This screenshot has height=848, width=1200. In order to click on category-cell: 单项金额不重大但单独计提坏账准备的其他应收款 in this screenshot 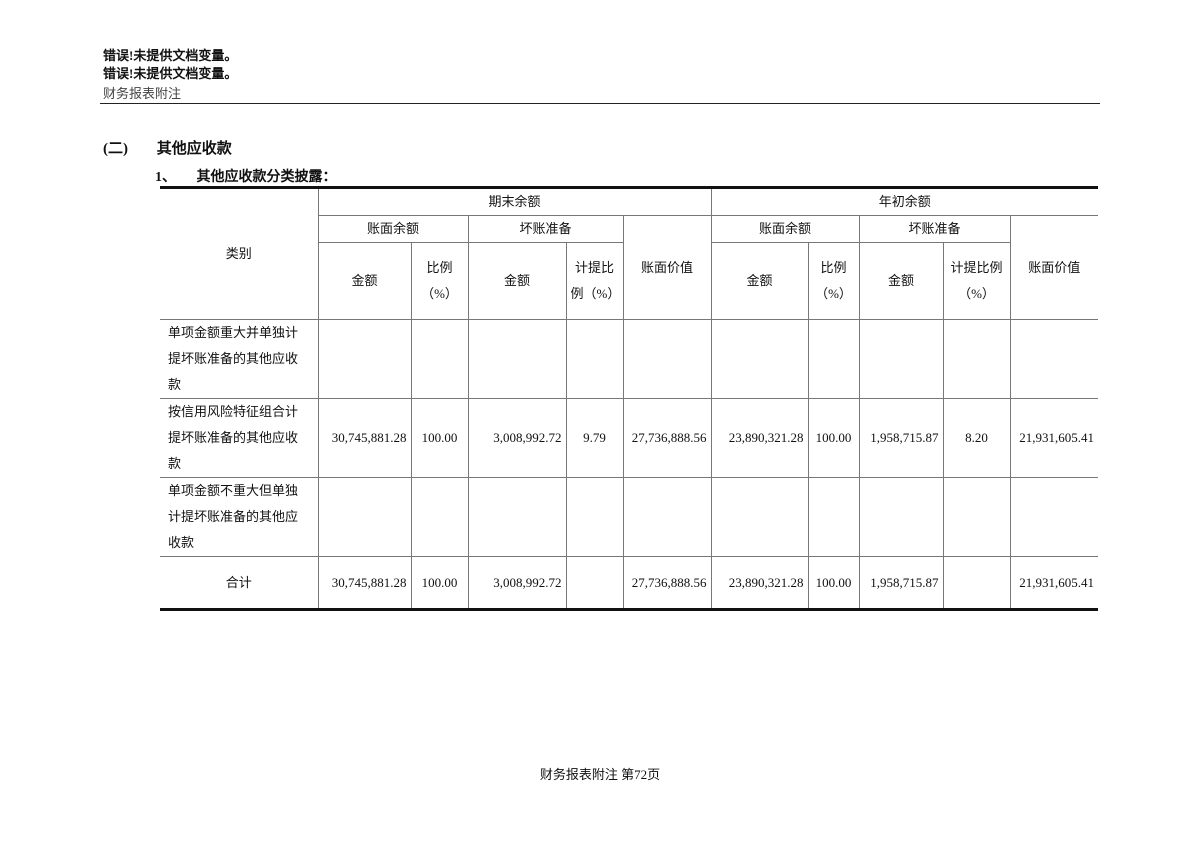, I will do `click(239, 517)`.